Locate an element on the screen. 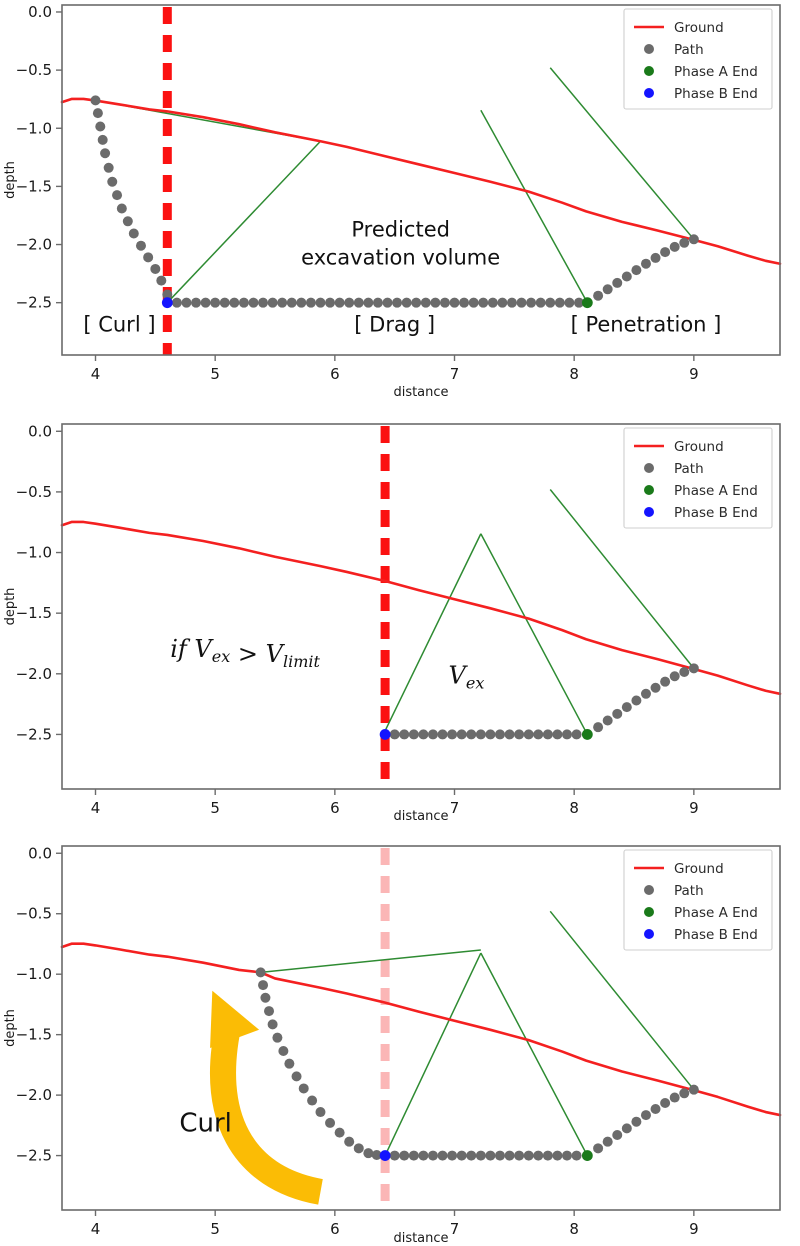 This screenshot has height=1246, width=800. y-tick-label: −2.0 is located at coordinates (34, 1095).